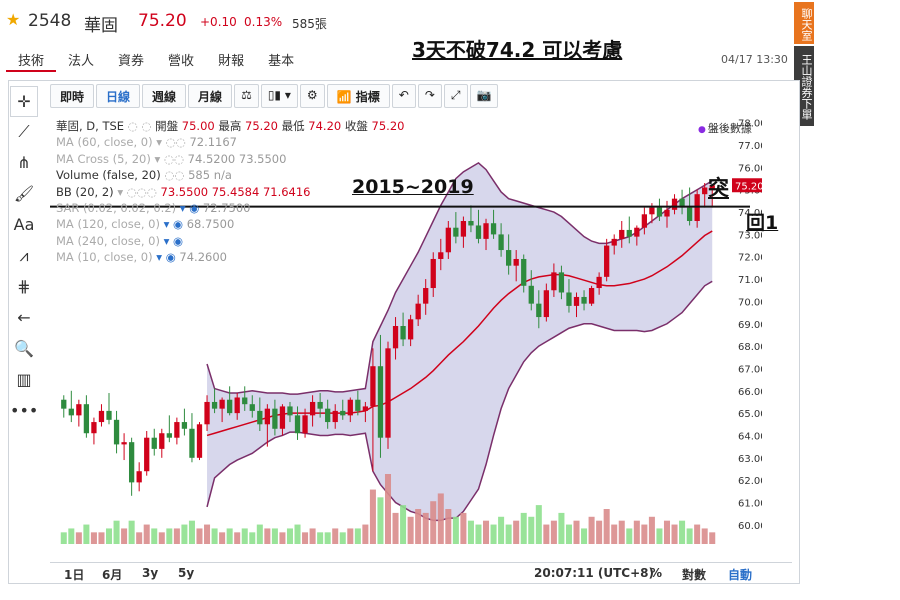 This screenshot has height=600, width=900. Describe the element at coordinates (153, 208) in the screenshot. I see `legend-sar: SAR (0.02, 0.02, 0.2) ▾ ◉ 72.7500` at that location.